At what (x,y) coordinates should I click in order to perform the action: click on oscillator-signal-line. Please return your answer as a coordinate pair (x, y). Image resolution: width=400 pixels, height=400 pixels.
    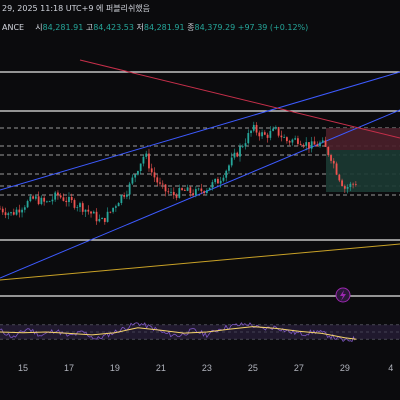
    Looking at the image, I should click on (178, 333).